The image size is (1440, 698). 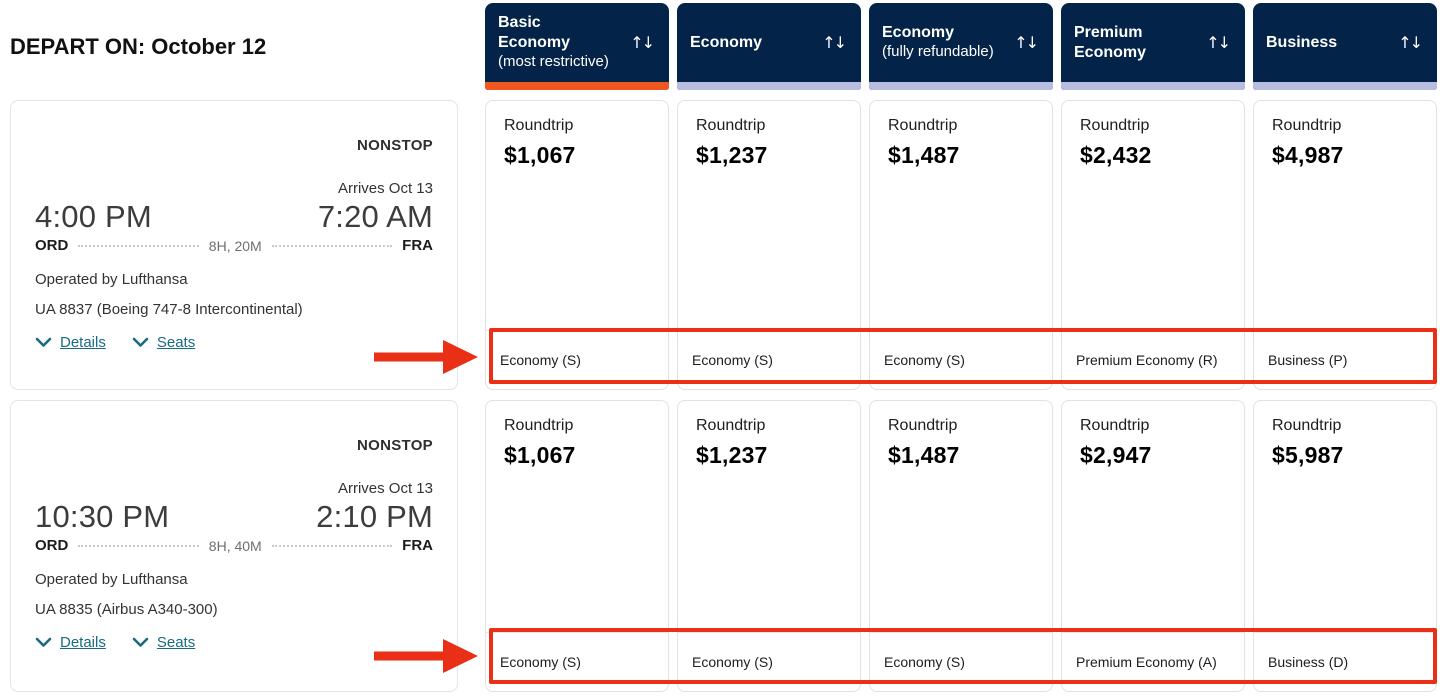 What do you see at coordinates (534, 33) in the screenshot?
I see `column-title: Basic Economy` at bounding box center [534, 33].